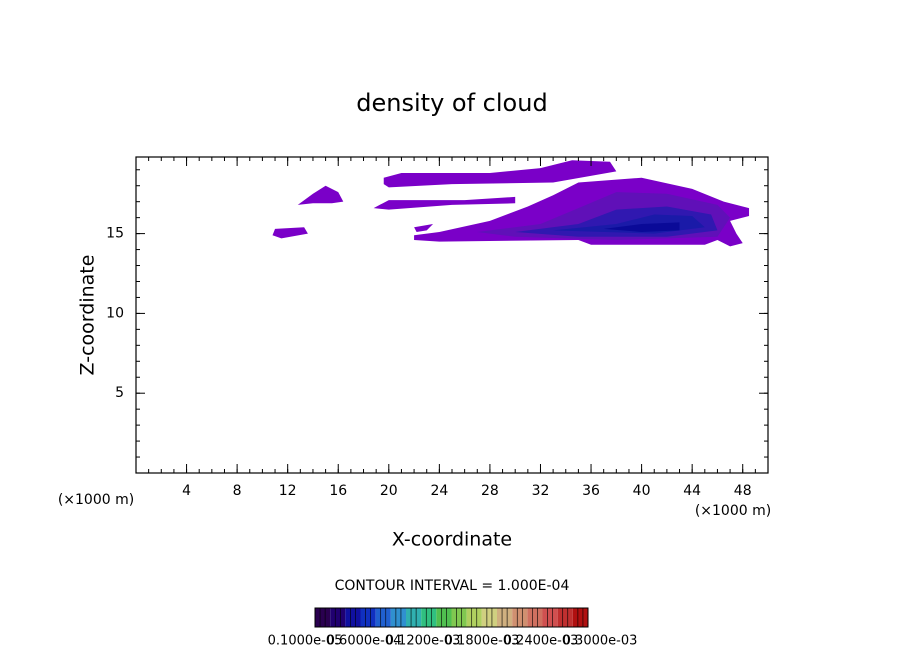 Image resolution: width=904 pixels, height=654 pixels. I want to click on x-tick-label: 48, so click(743, 491).